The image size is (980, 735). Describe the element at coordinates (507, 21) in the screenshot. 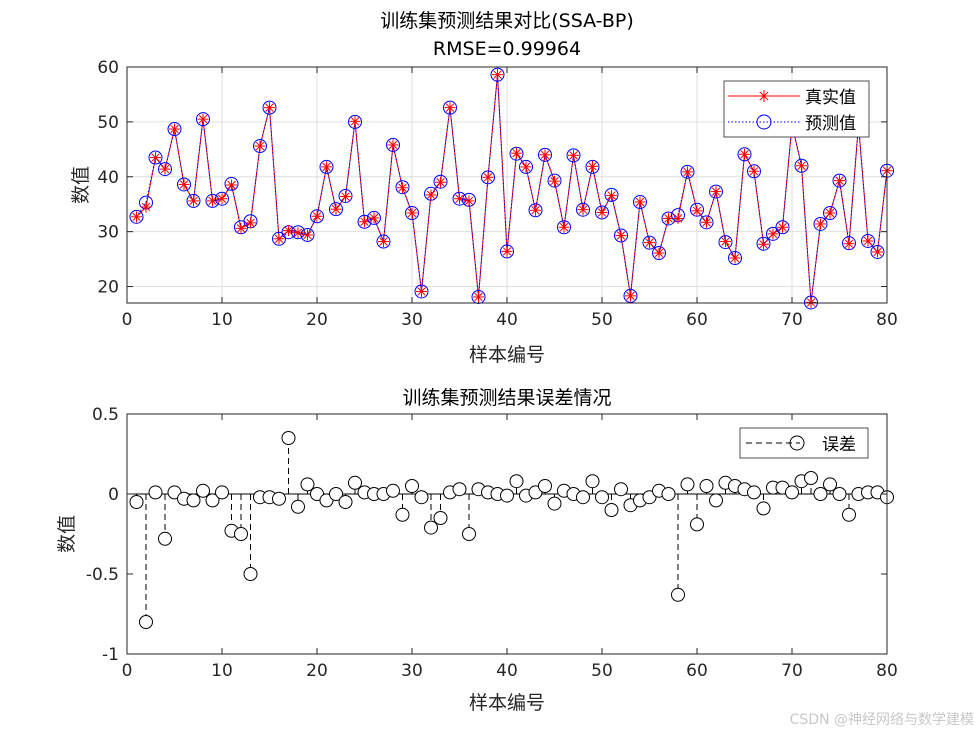

I see `chart-title-1: 训练集预测结果对比(SSA-BP)` at that location.